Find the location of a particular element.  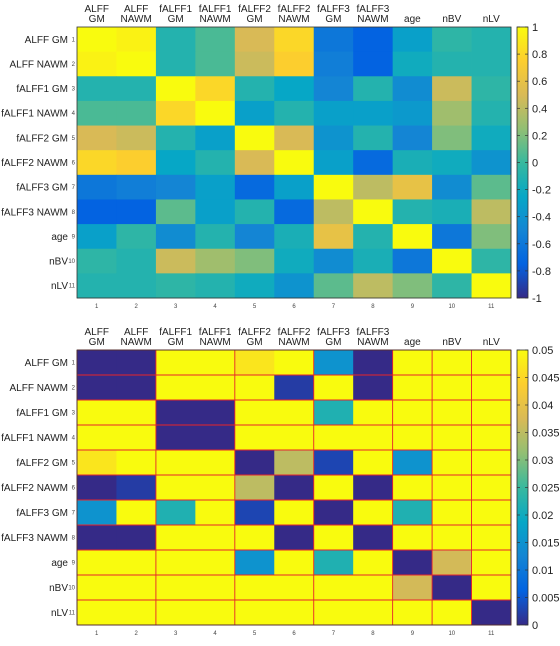

pval-row-index-10: 10 is located at coordinates (71, 589).